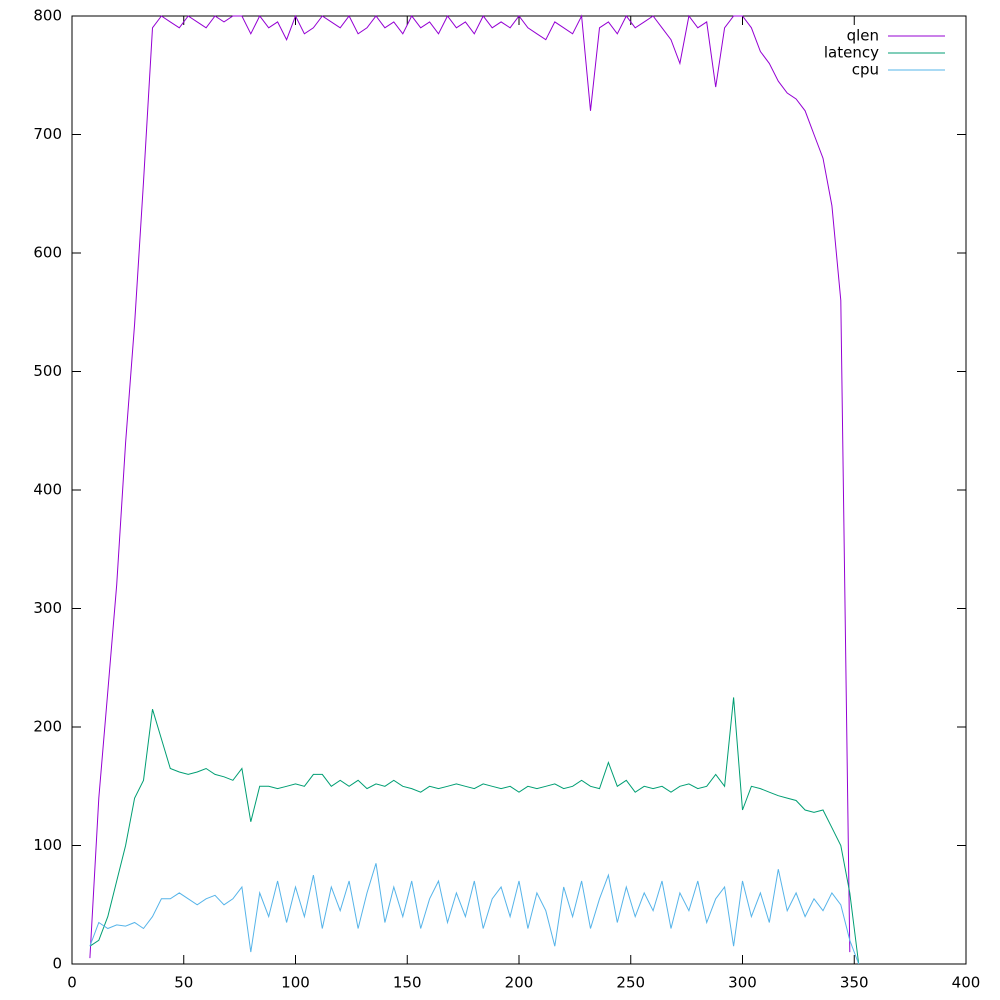  I want to click on y-tick-label: 100, so click(47, 845).